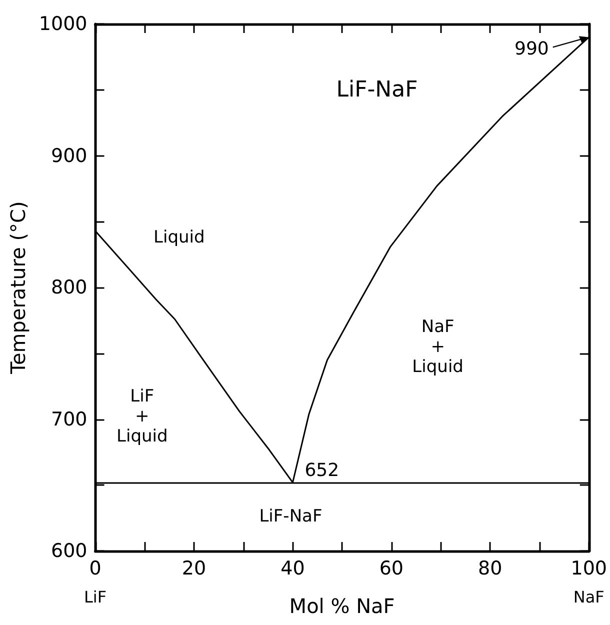  Describe the element at coordinates (194, 569) in the screenshot. I see `x-tick-label: 20` at that location.